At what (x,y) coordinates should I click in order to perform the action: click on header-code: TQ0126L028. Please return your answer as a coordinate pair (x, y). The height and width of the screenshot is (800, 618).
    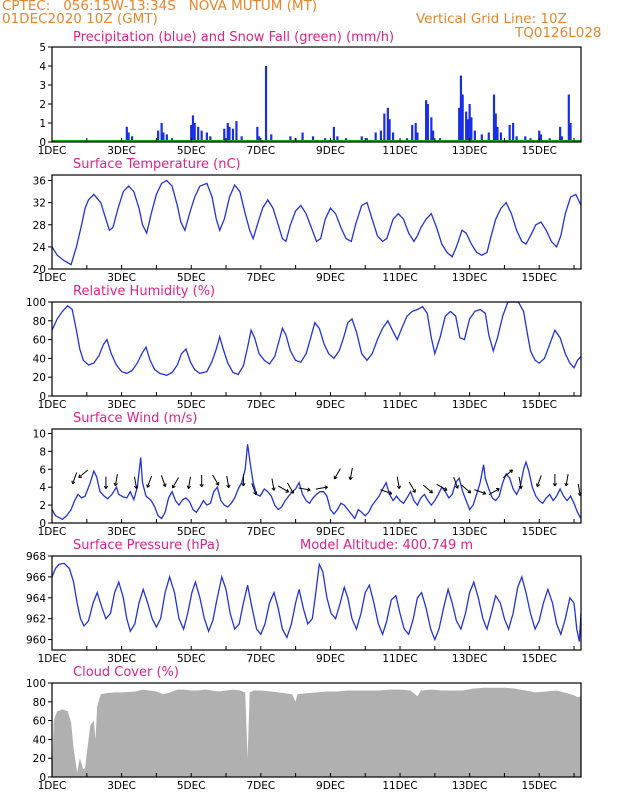
    Looking at the image, I should click on (558, 33).